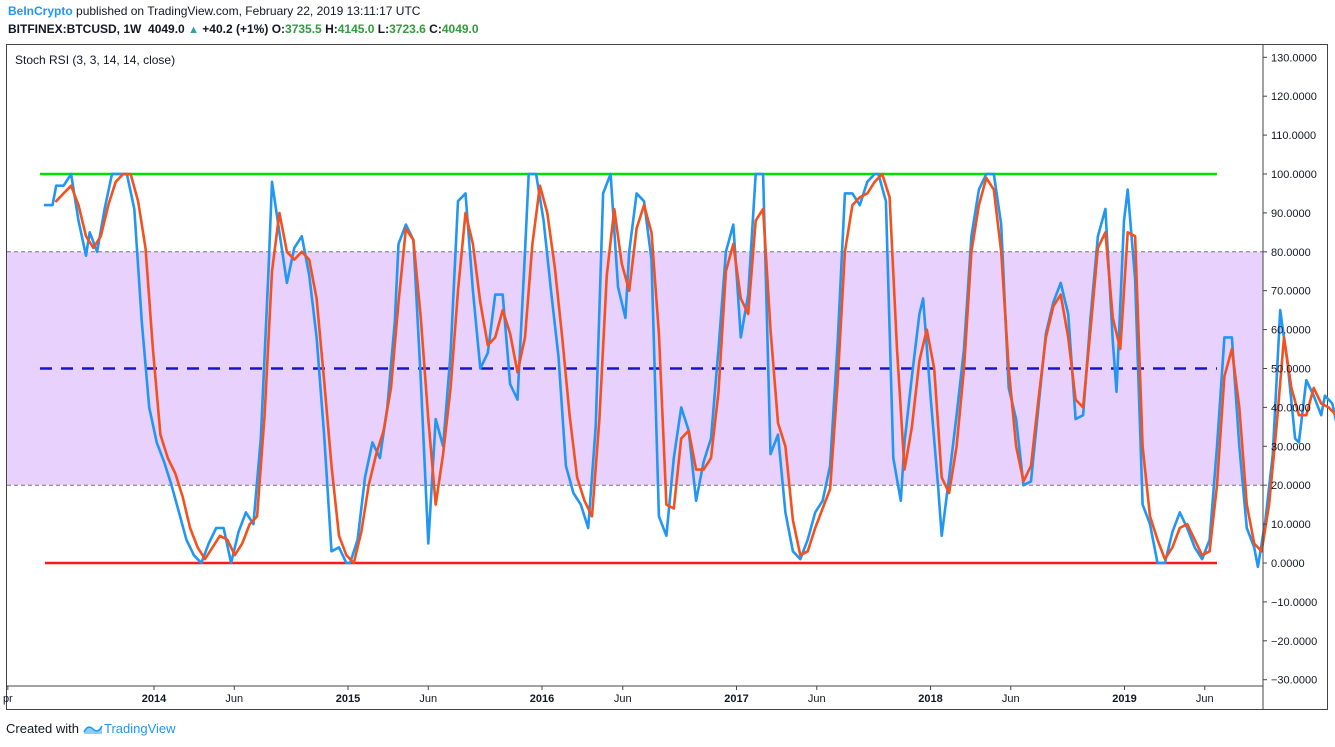 The height and width of the screenshot is (747, 1335). Describe the element at coordinates (356, 29) in the screenshot. I see `high-value: 4145.0` at that location.